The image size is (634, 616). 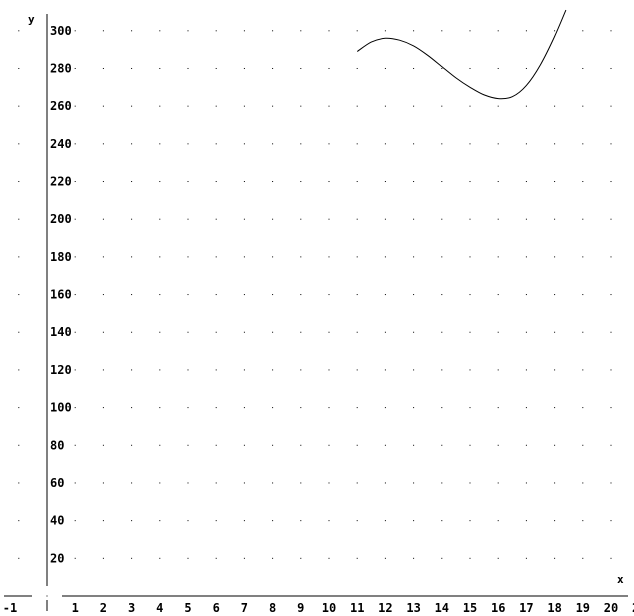 I want to click on x-tick-label: 11, so click(x=357, y=608).